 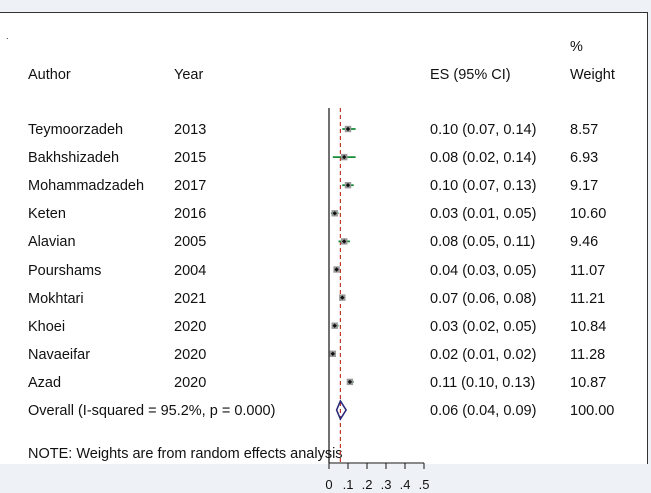 What do you see at coordinates (584, 186) in the screenshot?
I see `study-weight: 9.17` at bounding box center [584, 186].